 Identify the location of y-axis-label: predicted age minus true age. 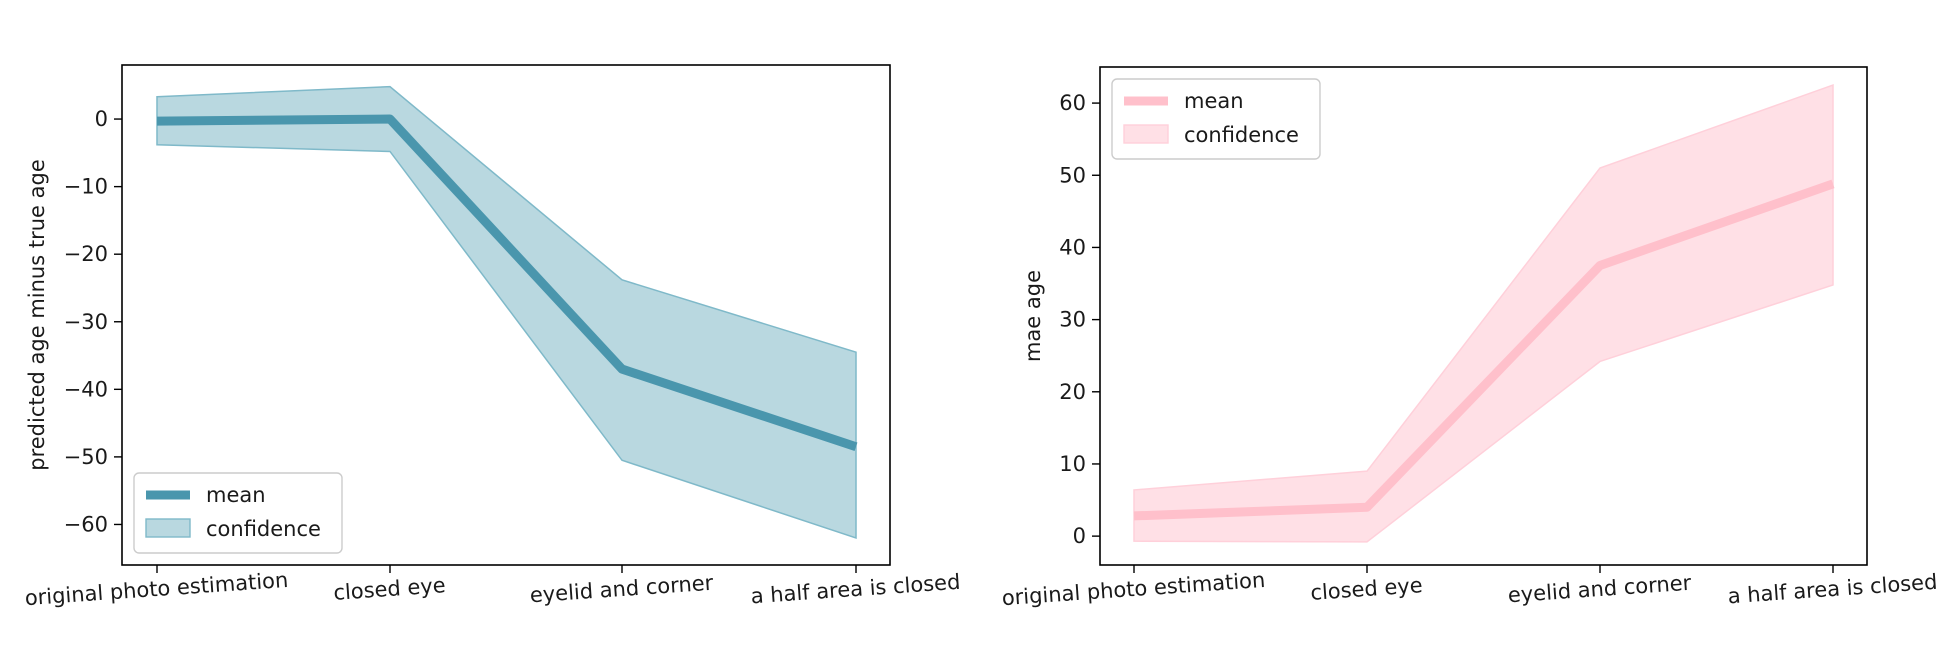
(37, 315).